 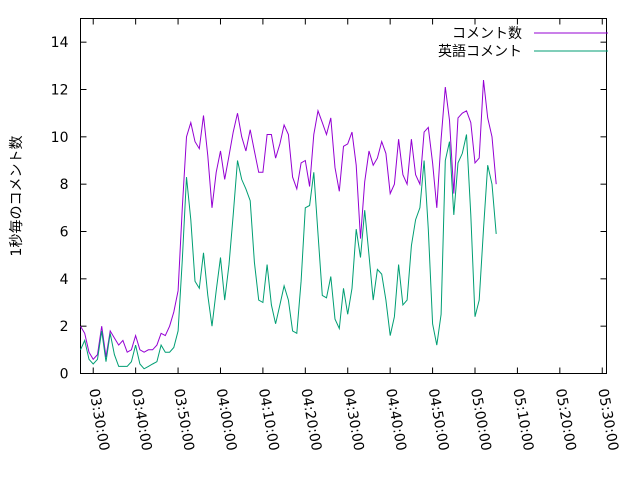 I want to click on x-tick-label: 05:10:00, so click(x=522, y=419).